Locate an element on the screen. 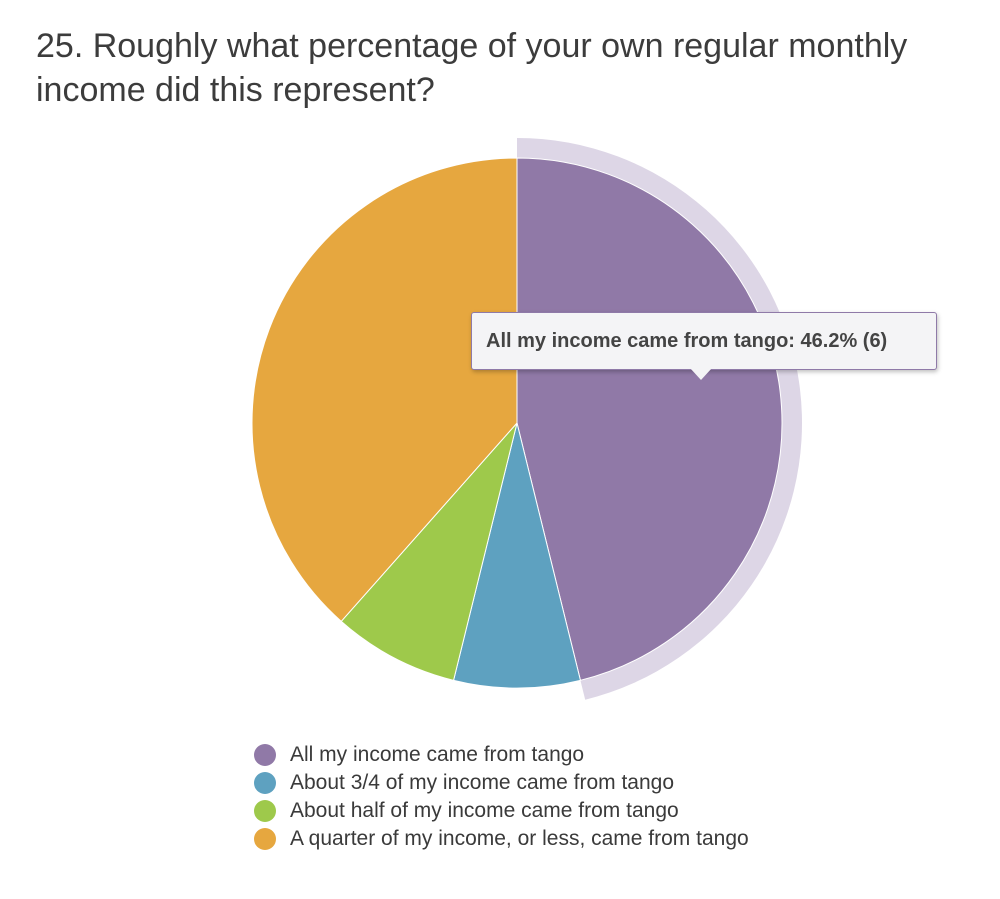 The image size is (1000, 899). legend-label: About 3/4 of my income came from tango is located at coordinates (482, 782).